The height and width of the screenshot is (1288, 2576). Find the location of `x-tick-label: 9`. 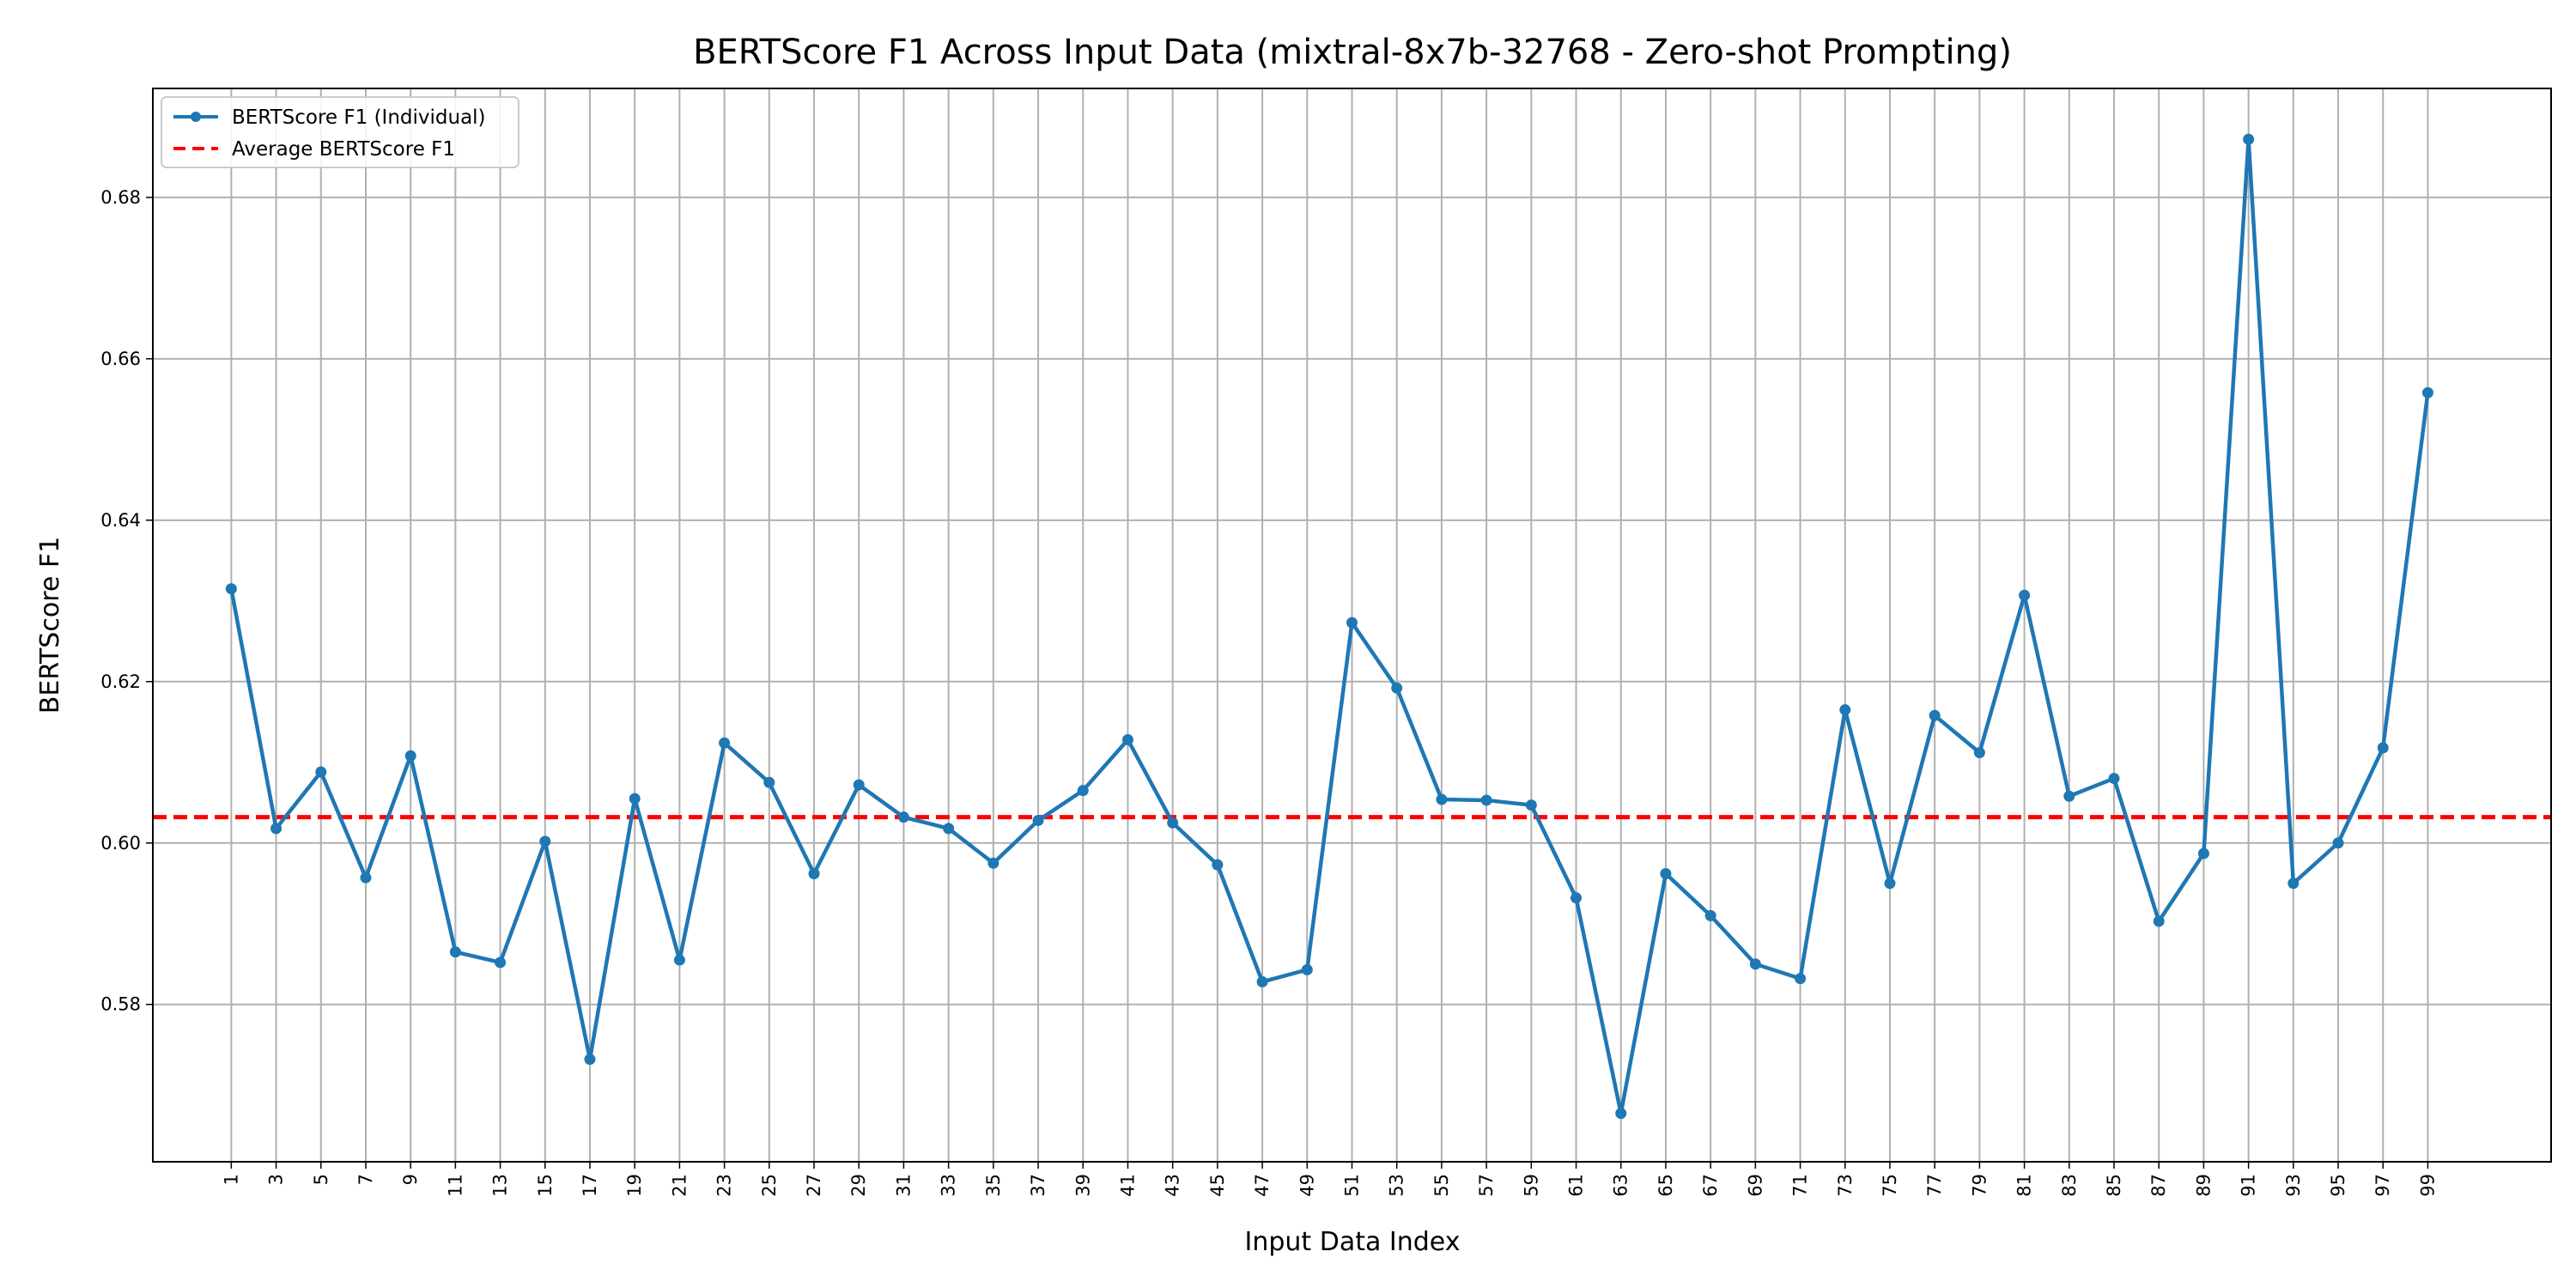

x-tick-label: 9 is located at coordinates (410, 1180).